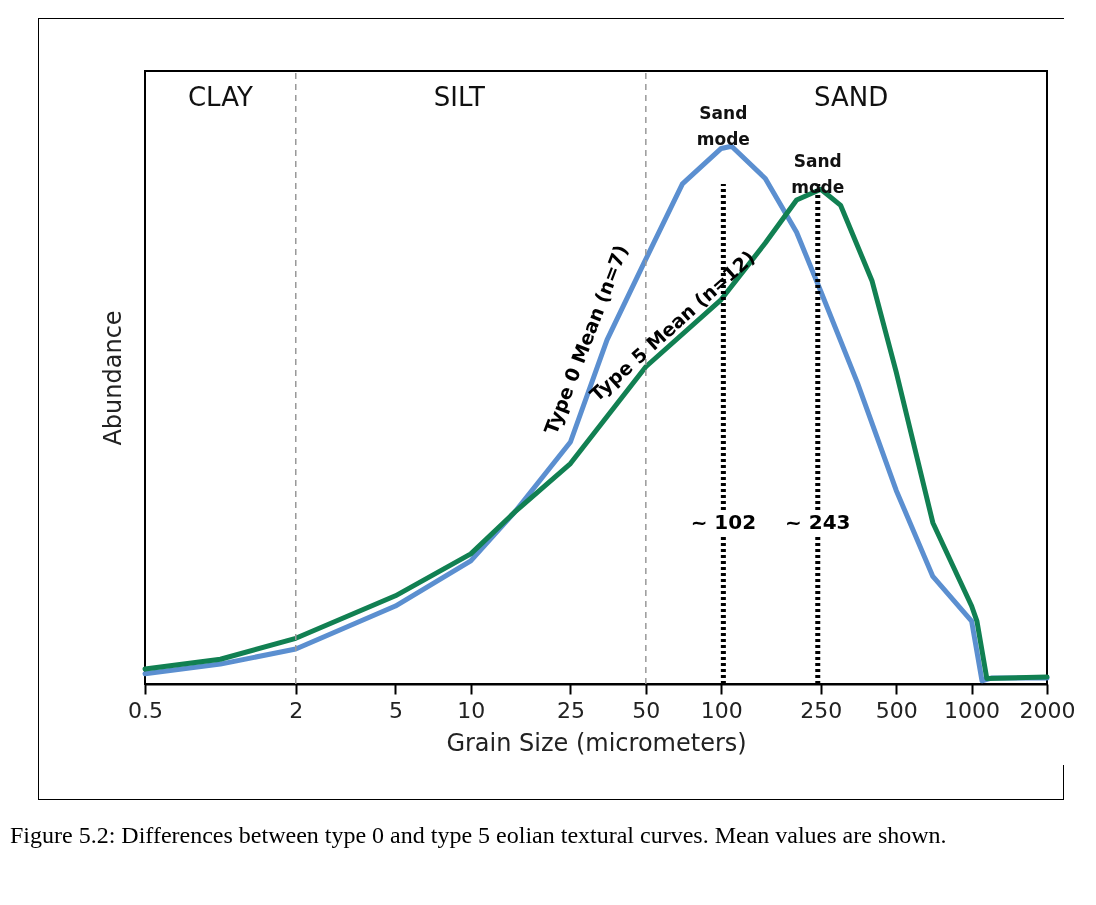  What do you see at coordinates (145, 710) in the screenshot?
I see `x-tick-label: 0.5` at bounding box center [145, 710].